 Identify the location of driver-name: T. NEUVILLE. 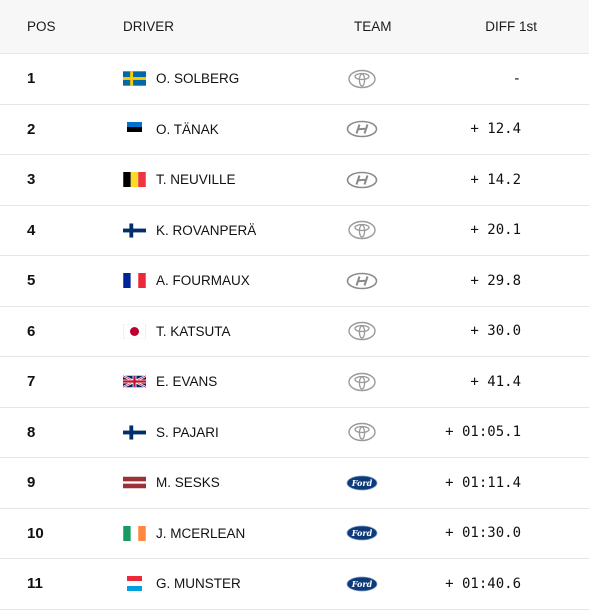
(196, 180).